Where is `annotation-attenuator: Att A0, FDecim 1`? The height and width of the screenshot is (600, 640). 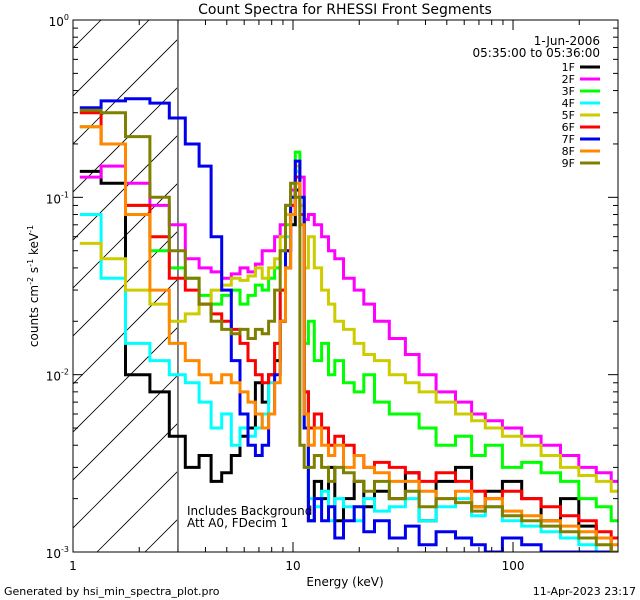 annotation-attenuator: Att A0, FDecim 1 is located at coordinates (237, 523).